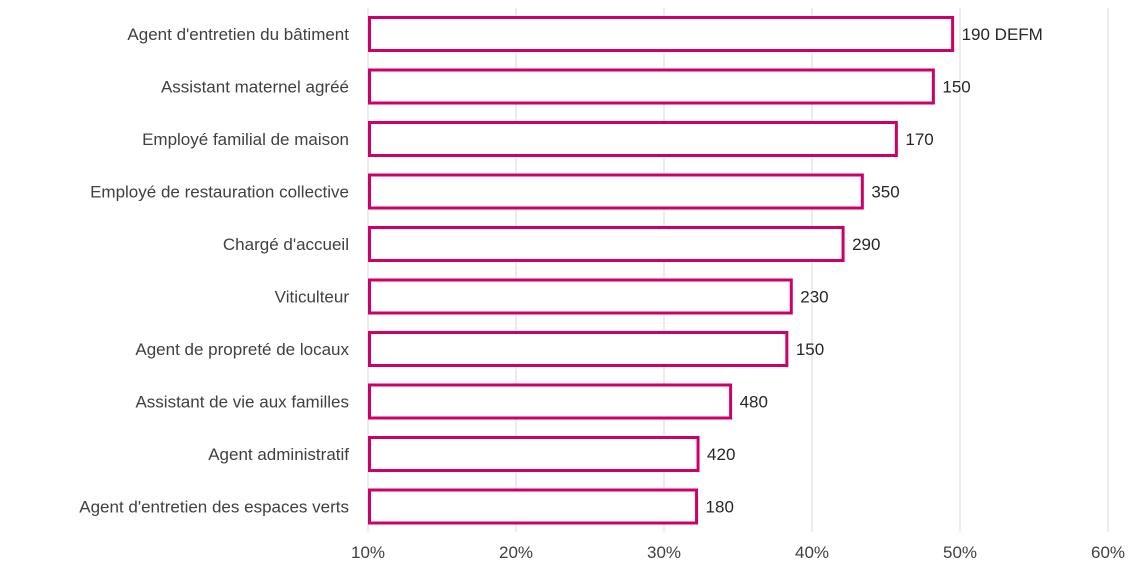 This screenshot has height=566, width=1131. What do you see at coordinates (312, 297) in the screenshot?
I see `category-label: Viticulteur` at bounding box center [312, 297].